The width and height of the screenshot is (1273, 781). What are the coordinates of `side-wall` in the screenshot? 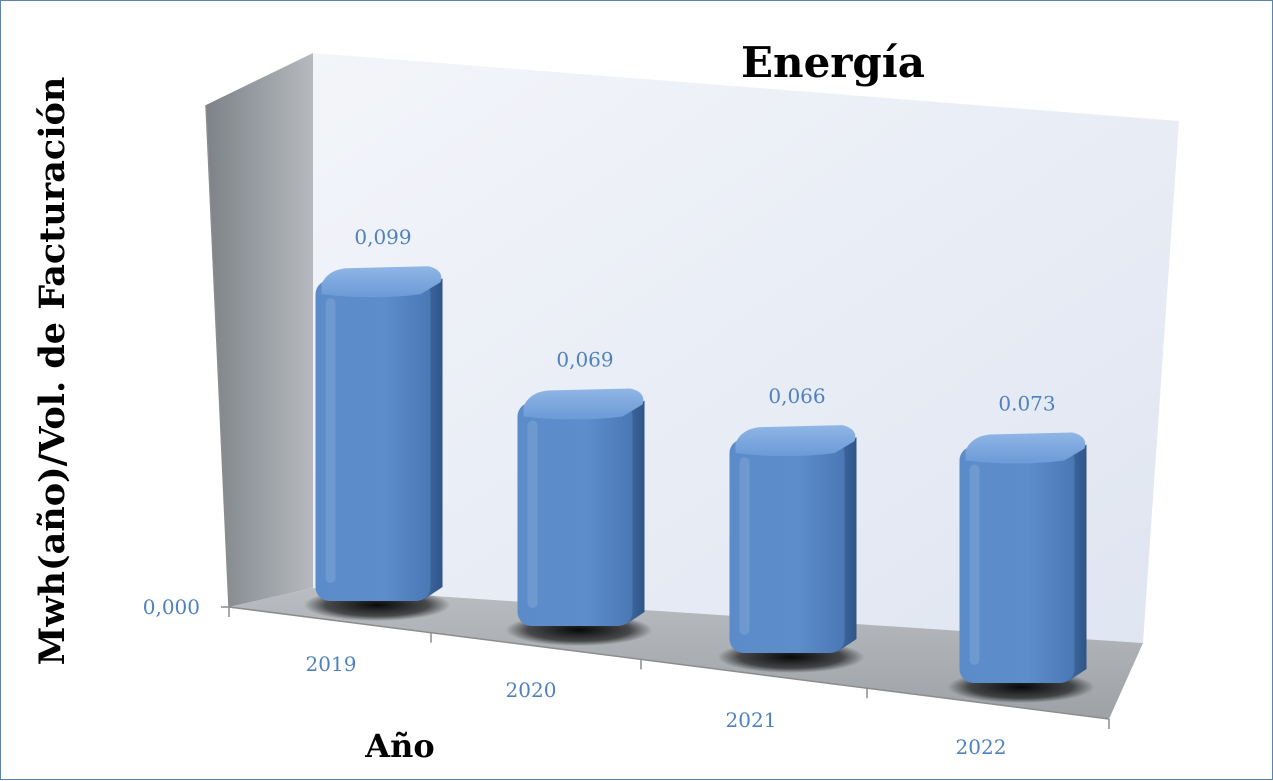 It's located at (259, 330).